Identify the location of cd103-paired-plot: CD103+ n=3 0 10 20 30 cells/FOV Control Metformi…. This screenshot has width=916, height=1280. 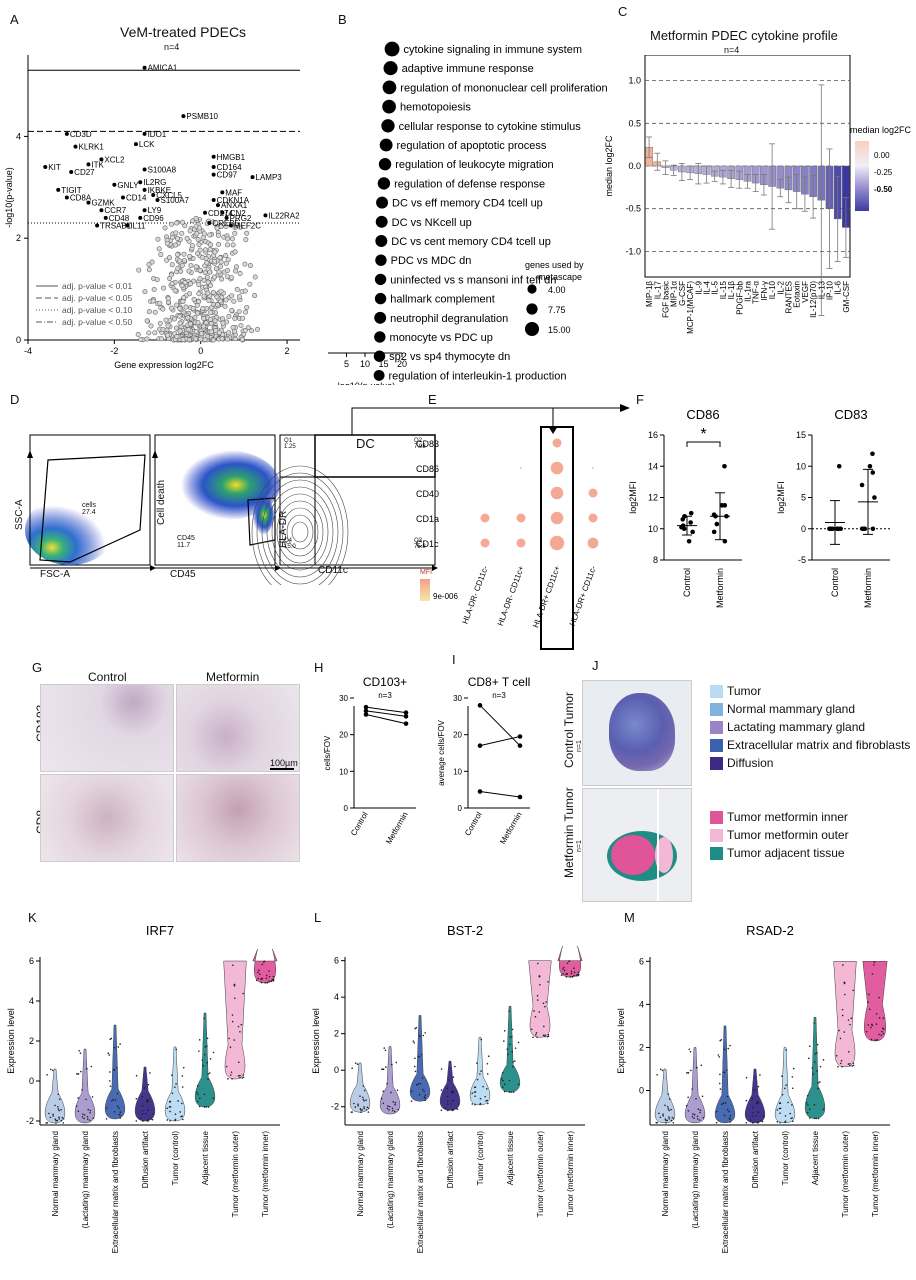
(369, 760).